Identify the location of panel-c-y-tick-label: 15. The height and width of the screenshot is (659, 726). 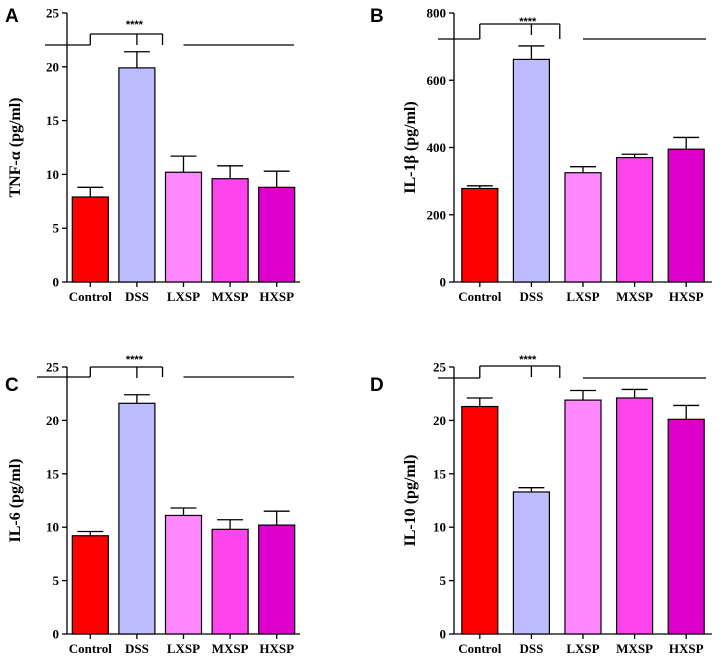
(53, 473).